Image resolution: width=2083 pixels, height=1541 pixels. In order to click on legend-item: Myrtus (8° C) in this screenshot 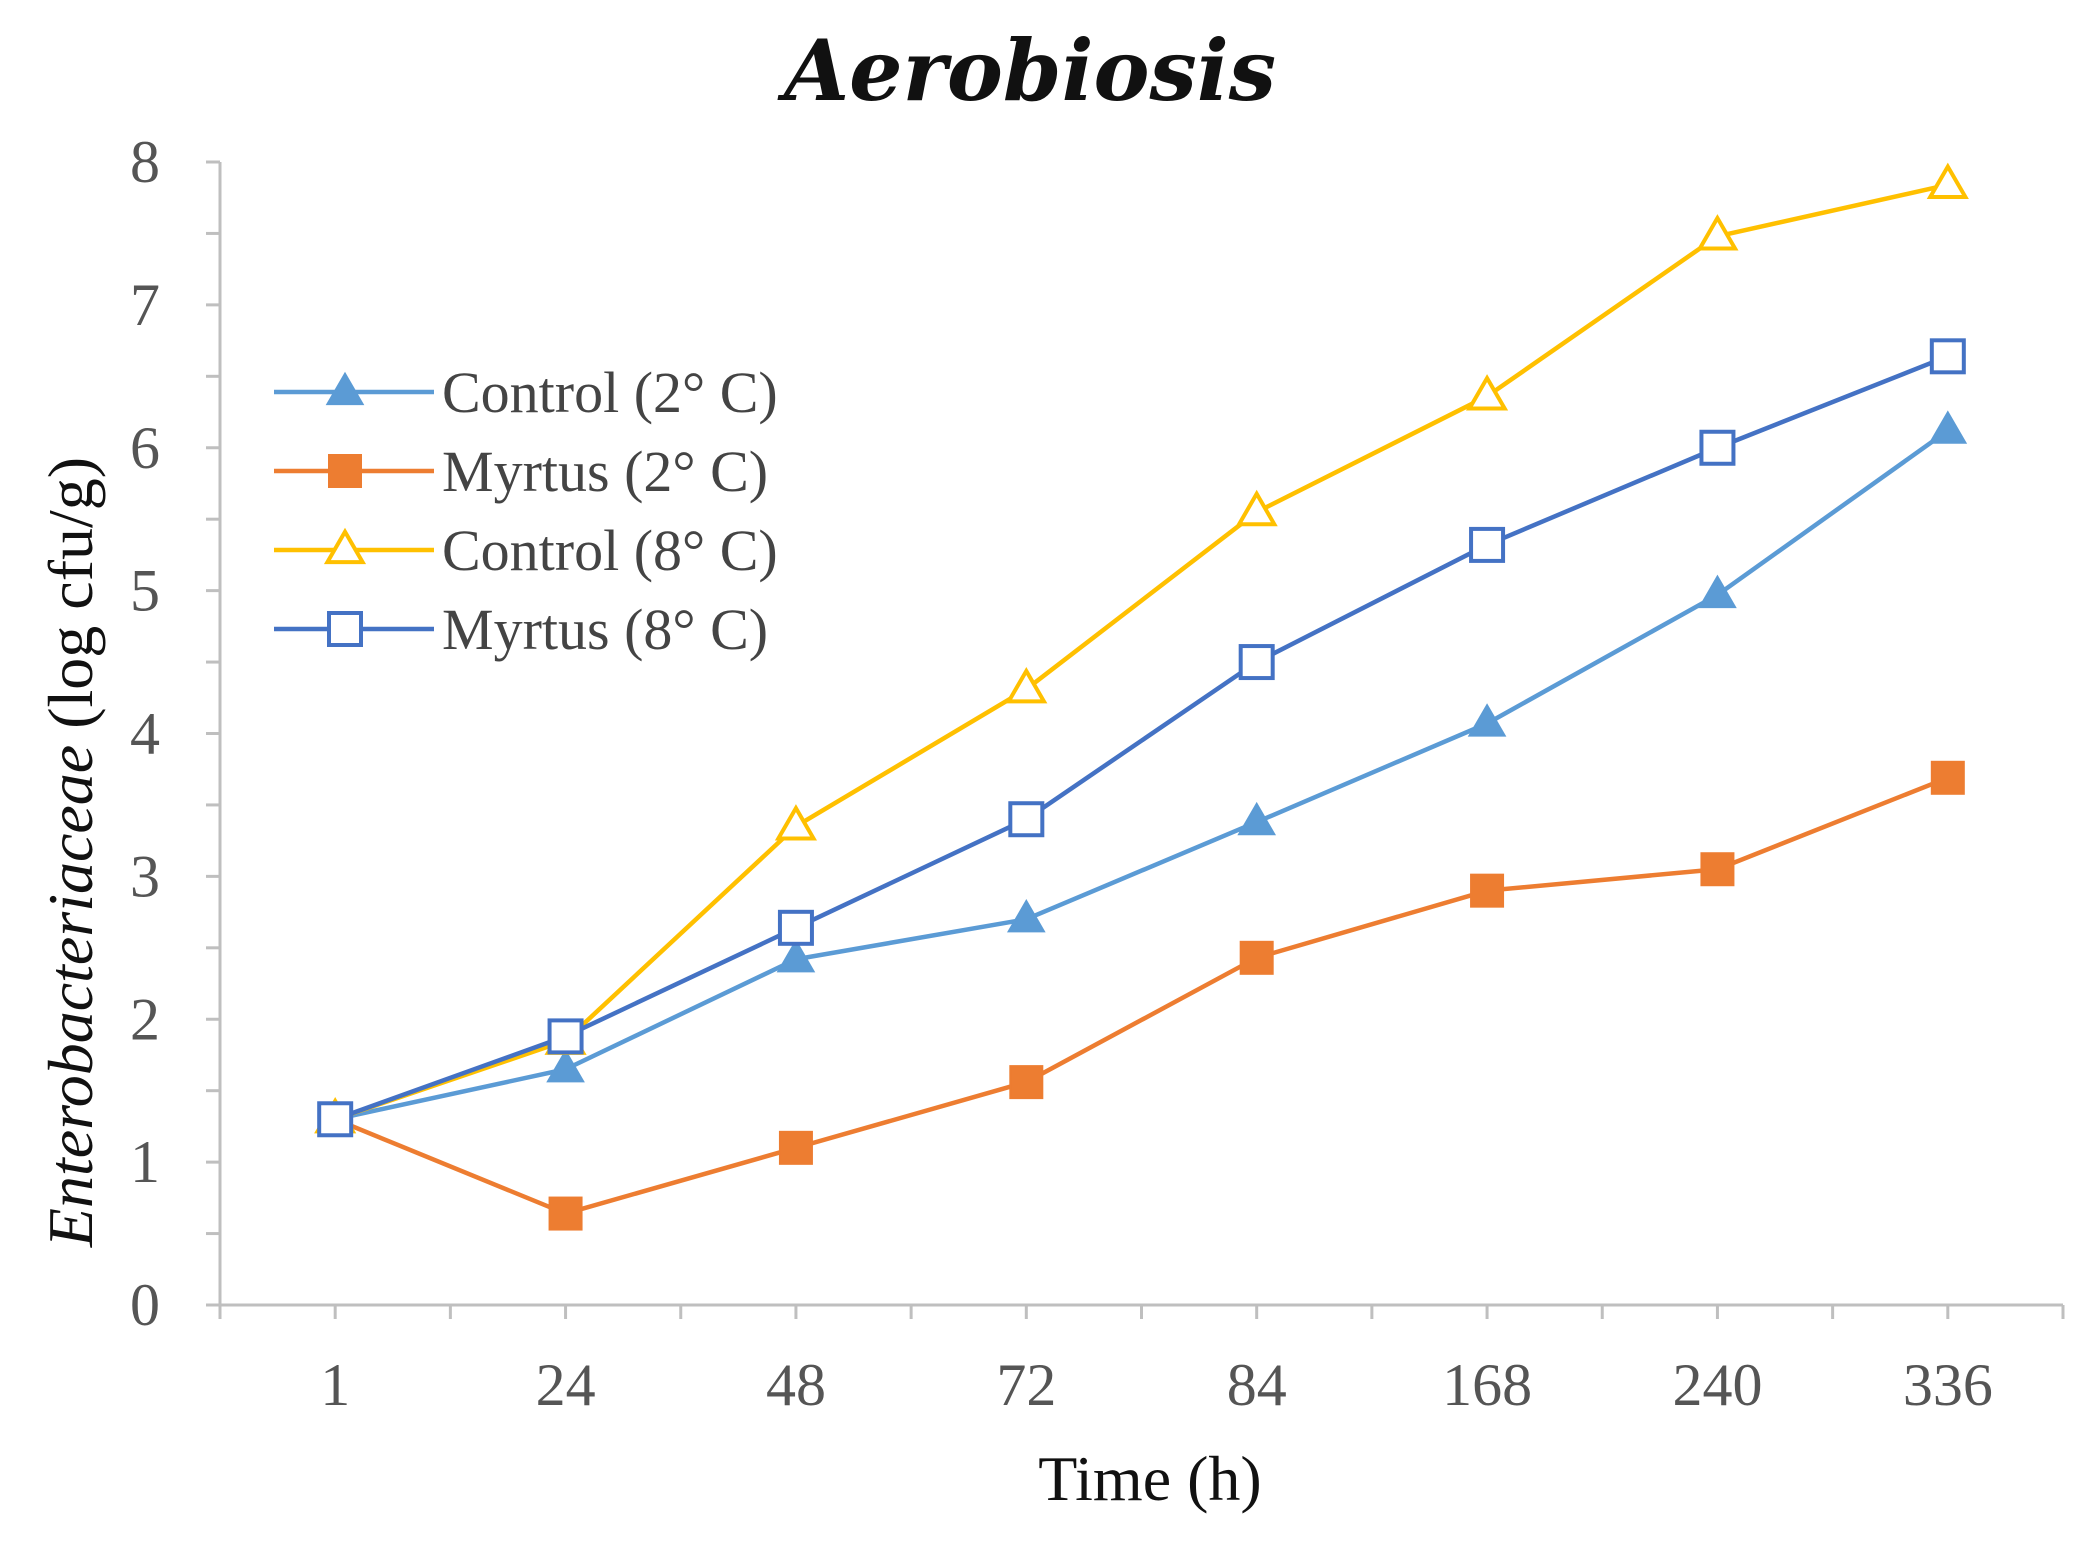, I will do `click(521, 629)`.